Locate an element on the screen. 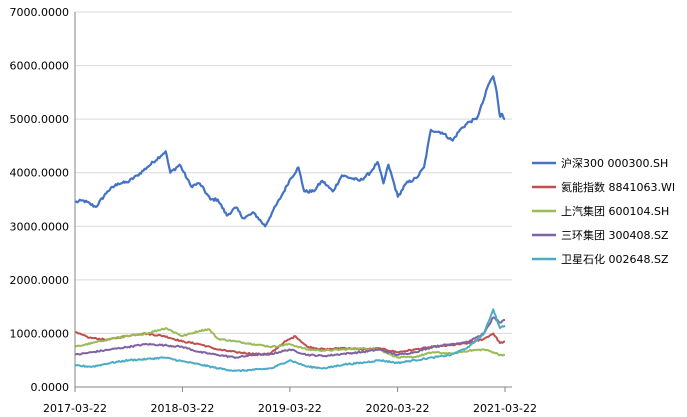 The image size is (687, 417). x-tick-label: 2019-03-22 is located at coordinates (290, 408).